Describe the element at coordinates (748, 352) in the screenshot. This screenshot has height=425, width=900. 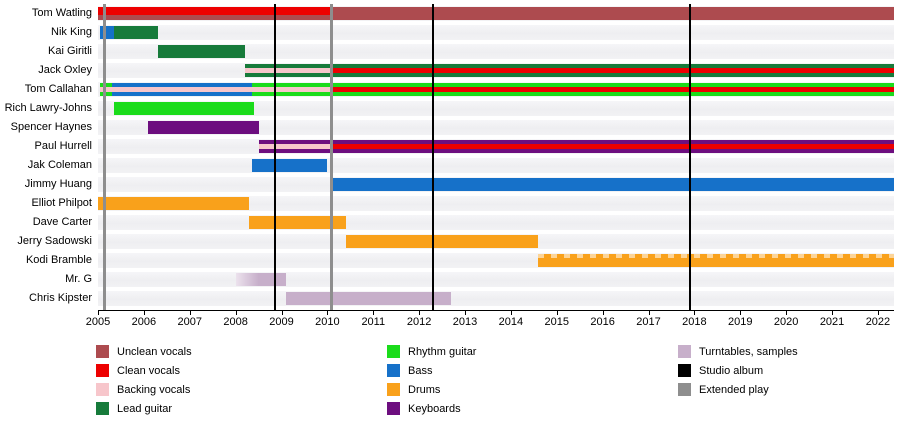
I see `legend-label: Turntables, samples` at that location.